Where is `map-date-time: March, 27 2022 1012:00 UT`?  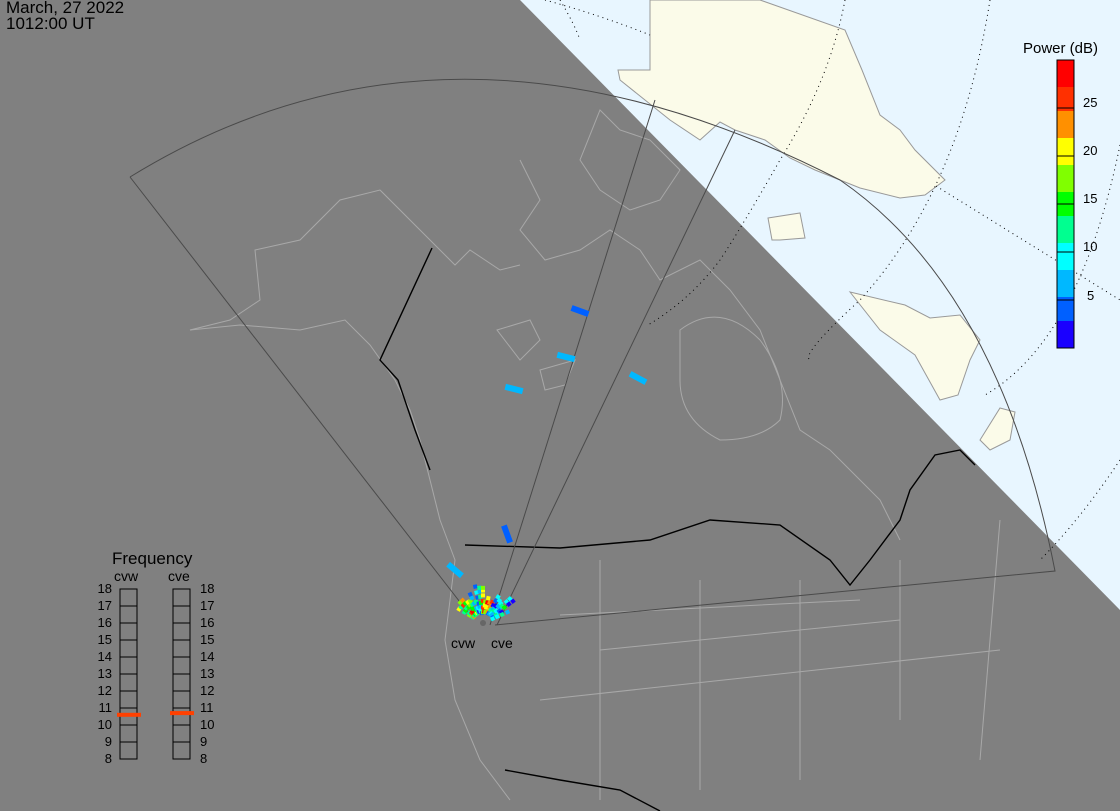 map-date-time: March, 27 2022 1012:00 UT is located at coordinates (65, 16).